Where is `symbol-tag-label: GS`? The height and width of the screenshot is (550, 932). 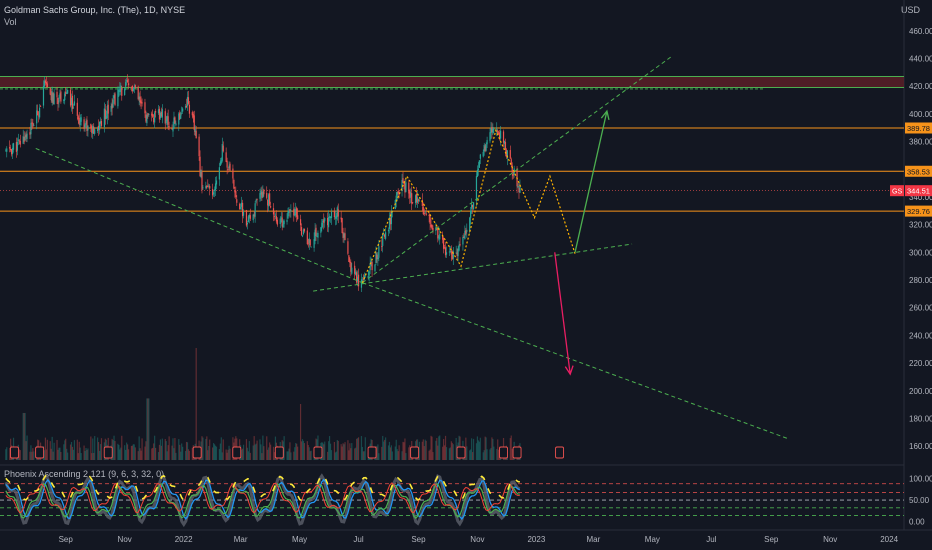 symbol-tag-label: GS is located at coordinates (897, 192).